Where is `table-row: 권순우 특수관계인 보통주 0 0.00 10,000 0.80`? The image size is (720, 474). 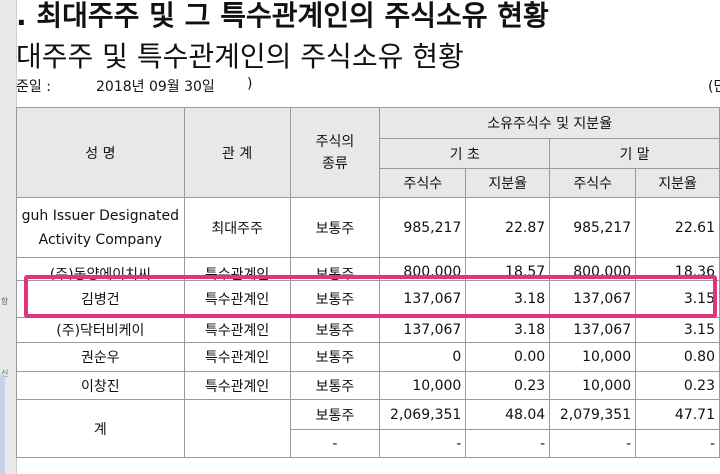 table-row: 권순우 특수관계인 보통주 0 0.00 10,000 0.80 is located at coordinates (368, 357).